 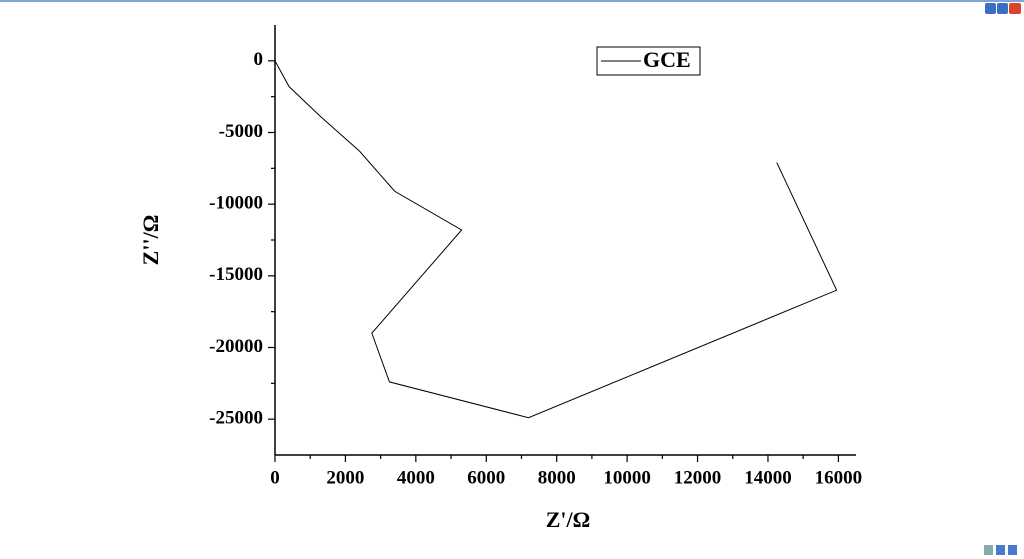 I want to click on minimize-button, so click(x=990, y=8).